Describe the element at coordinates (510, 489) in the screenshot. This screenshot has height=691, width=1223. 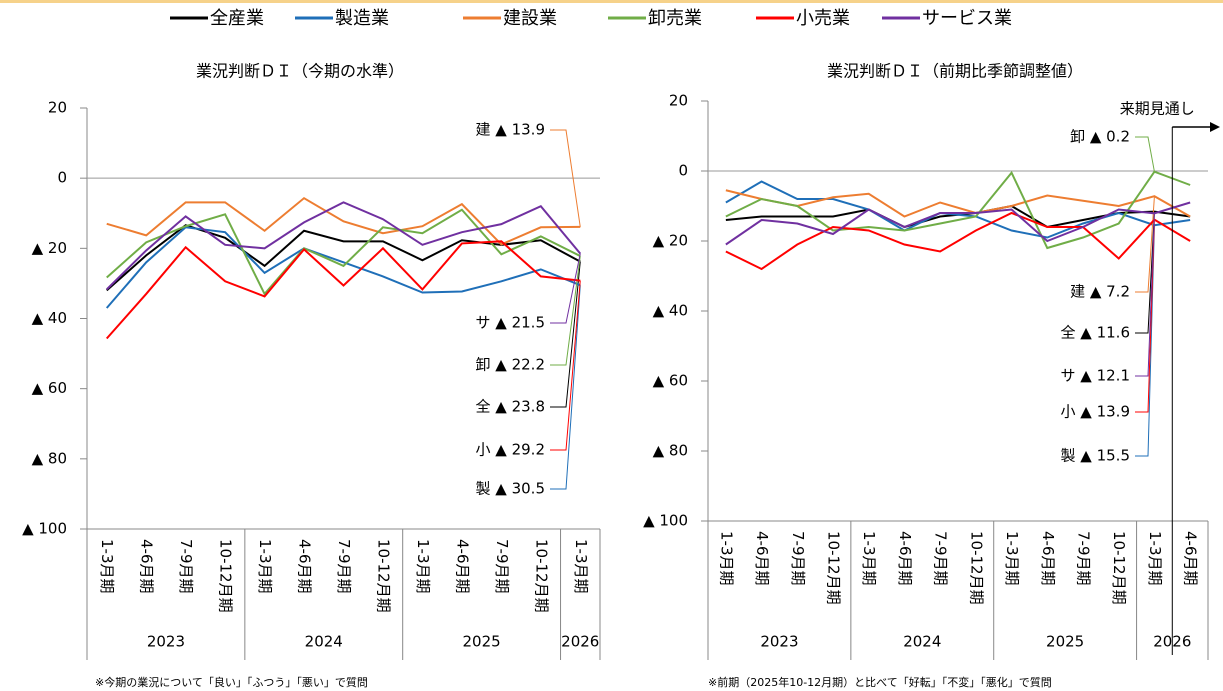
I see `value-label: 製 ▲ 30.5` at that location.